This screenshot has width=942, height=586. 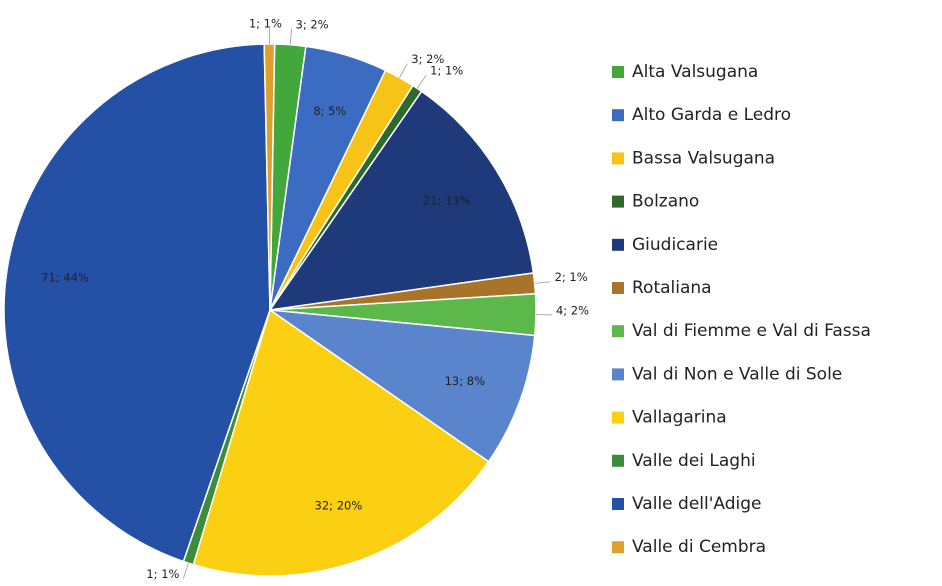 What do you see at coordinates (711, 115) in the screenshot?
I see `legend-label: Alto Garda e Ledro` at bounding box center [711, 115].